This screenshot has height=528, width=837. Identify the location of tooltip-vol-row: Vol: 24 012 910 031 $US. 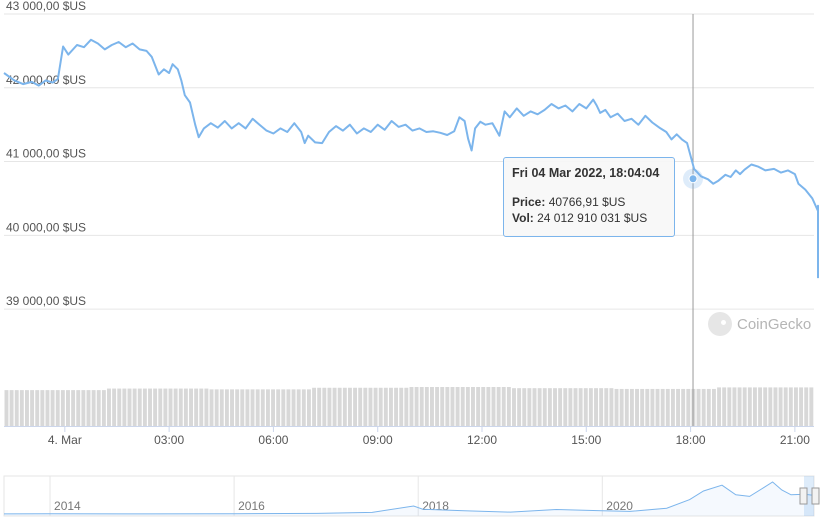
(589, 218).